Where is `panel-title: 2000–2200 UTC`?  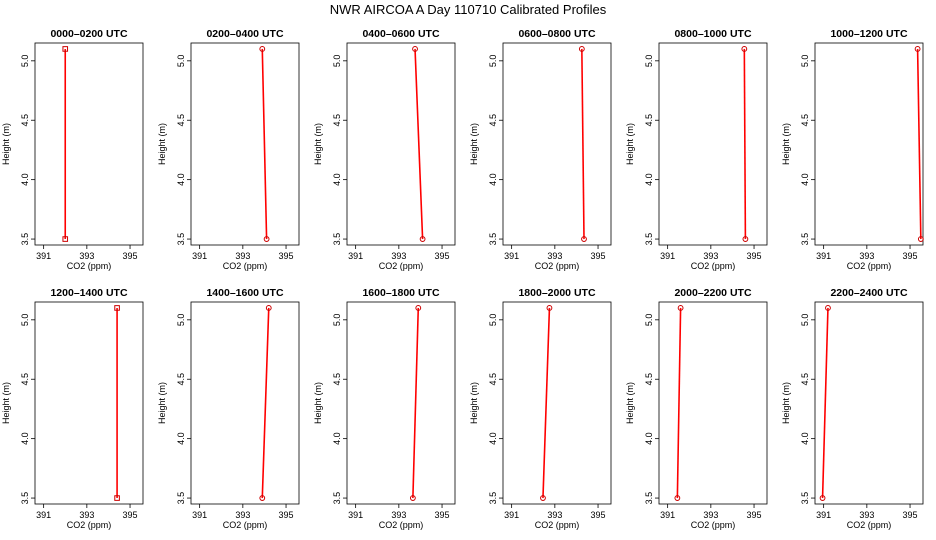 panel-title: 2000–2200 UTC is located at coordinates (712, 293).